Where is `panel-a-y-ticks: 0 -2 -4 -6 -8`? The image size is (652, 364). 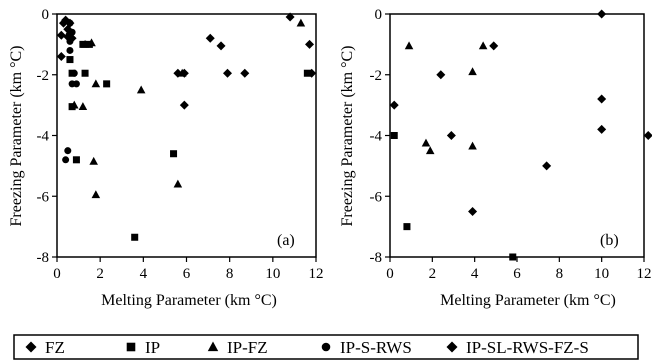 panel-a-y-ticks: 0 -2 -4 -6 -8 is located at coordinates (47, 136).